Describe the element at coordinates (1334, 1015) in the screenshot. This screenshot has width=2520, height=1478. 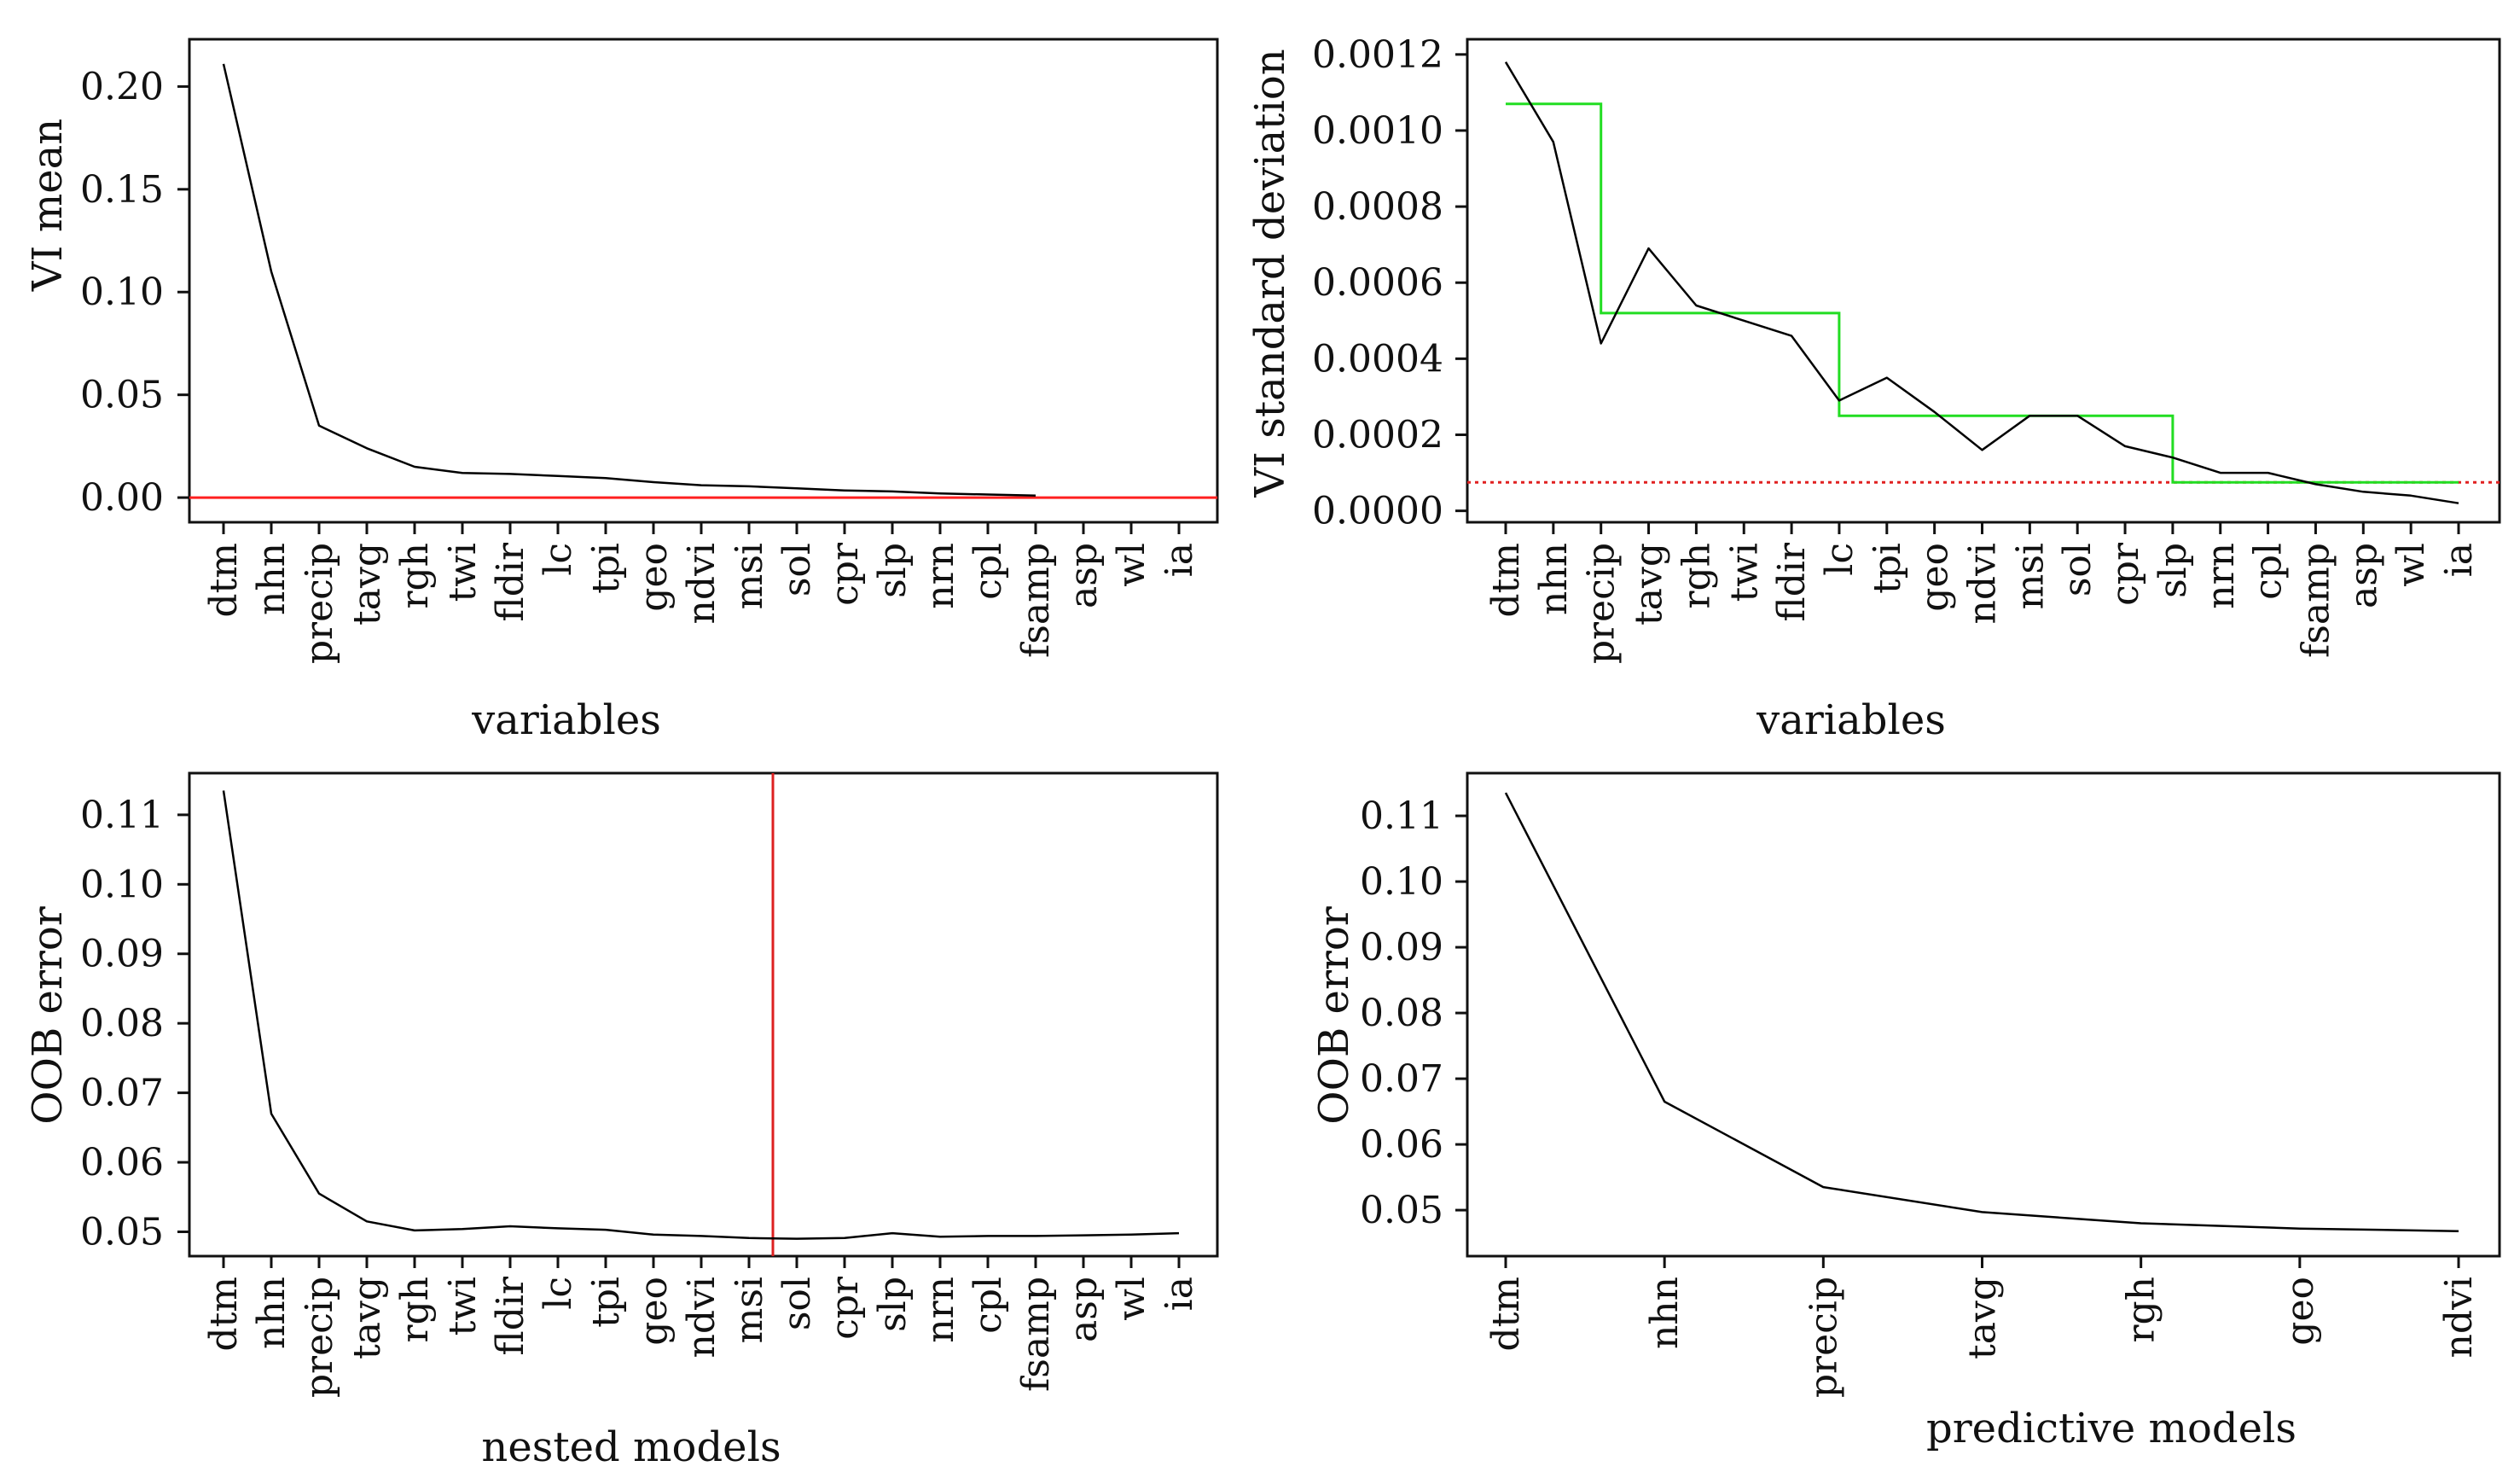
I see `y-axis-label: OOB error` at that location.